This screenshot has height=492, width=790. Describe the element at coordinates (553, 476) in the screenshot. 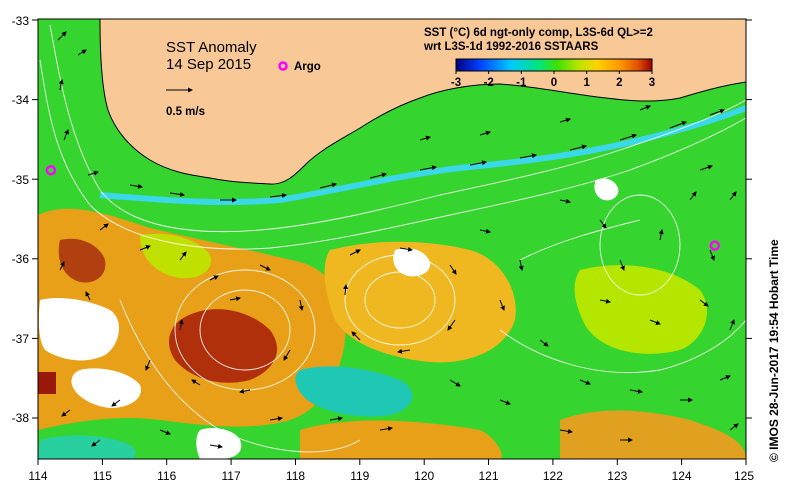

I see `x-tick-label: 122` at that location.